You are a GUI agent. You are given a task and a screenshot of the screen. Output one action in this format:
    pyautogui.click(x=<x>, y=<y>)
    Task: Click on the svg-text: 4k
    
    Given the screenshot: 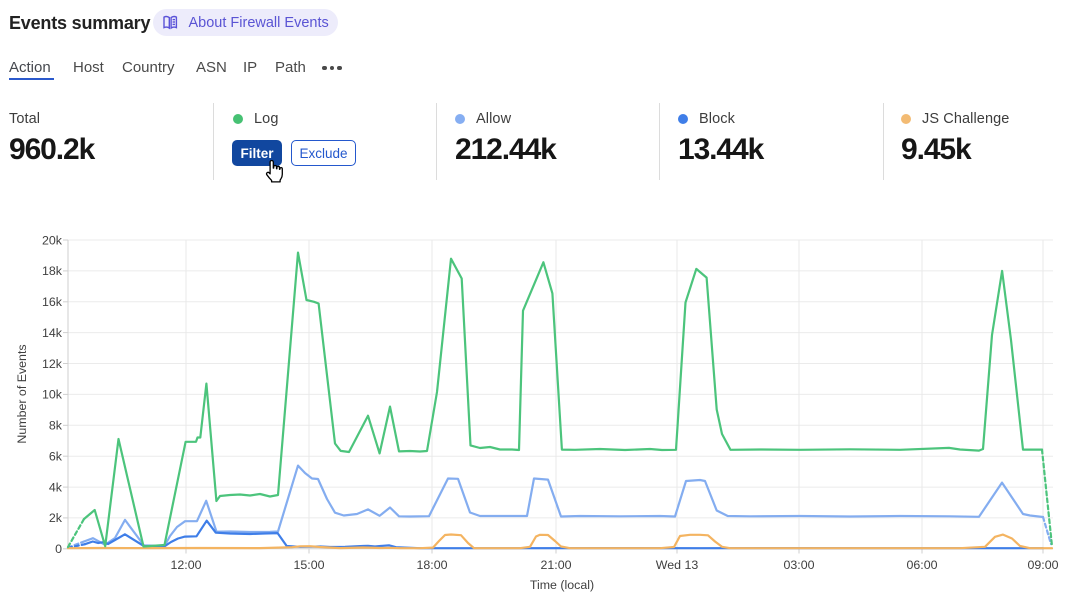 What is the action you would take?
    pyautogui.click(x=56, y=487)
    